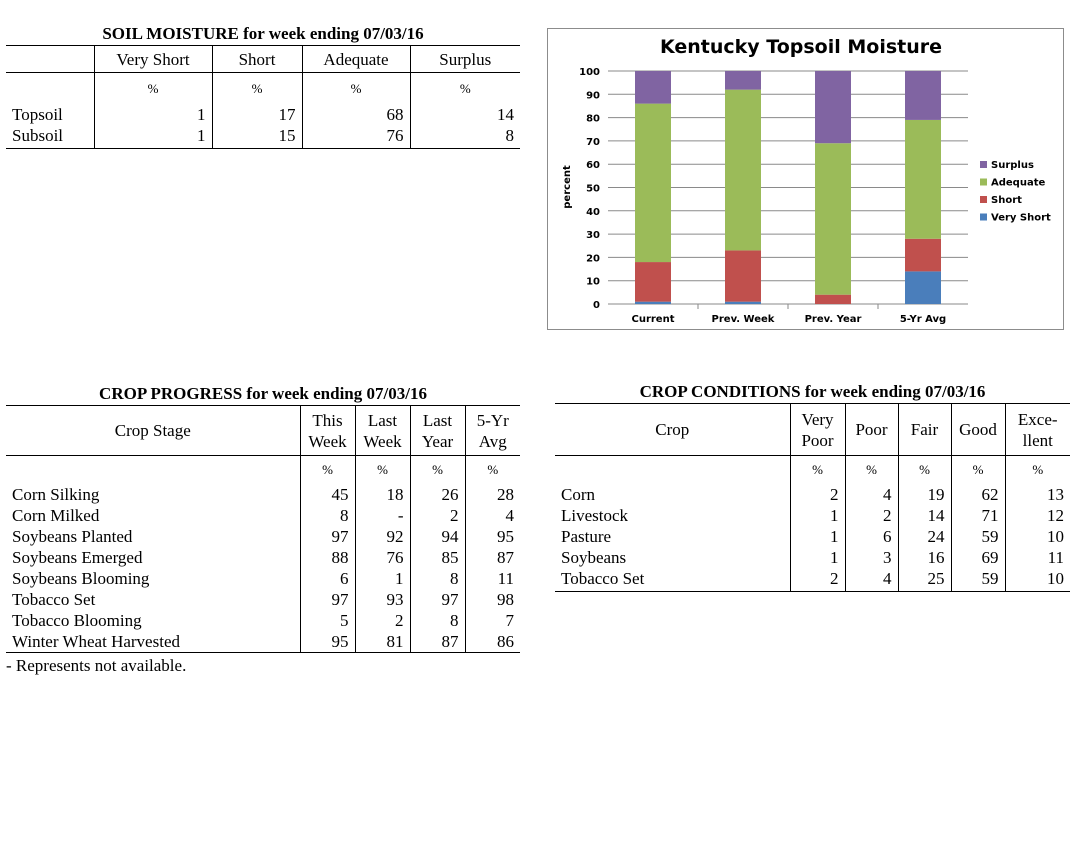 This screenshot has height=847, width=1082. What do you see at coordinates (72, 536) in the screenshot?
I see `row-label: Soybeans Planted` at bounding box center [72, 536].